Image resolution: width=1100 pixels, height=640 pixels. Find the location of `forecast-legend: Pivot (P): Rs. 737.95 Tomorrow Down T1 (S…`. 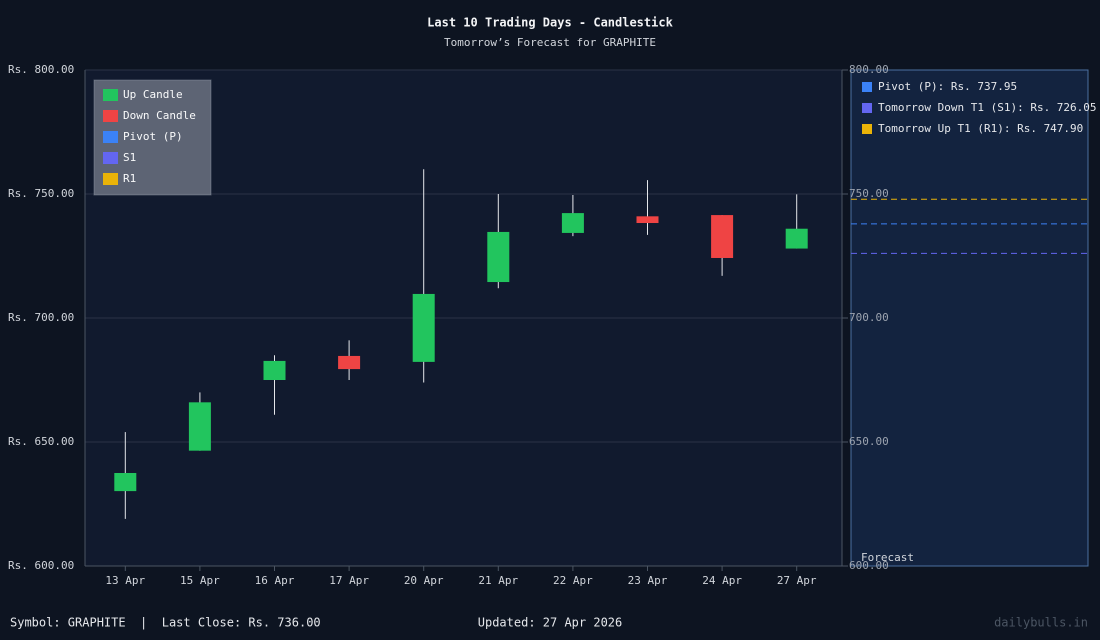

forecast-legend: Pivot (P): Rs. 737.95 Tomorrow Down T1 (S… is located at coordinates (979, 107).